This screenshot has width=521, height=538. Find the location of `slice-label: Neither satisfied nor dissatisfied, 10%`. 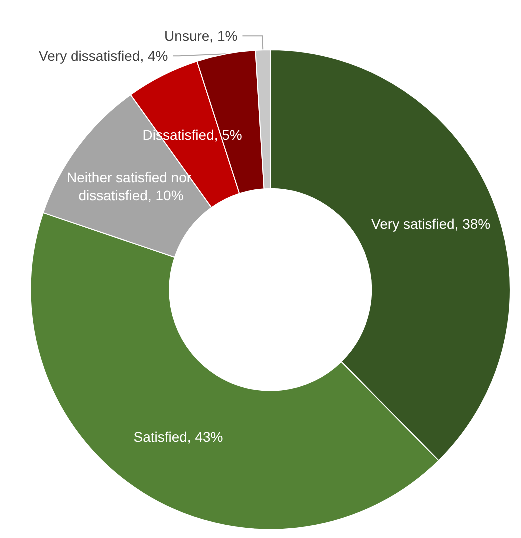

slice-label: Neither satisfied nor dissatisfied, 10% is located at coordinates (131, 187).